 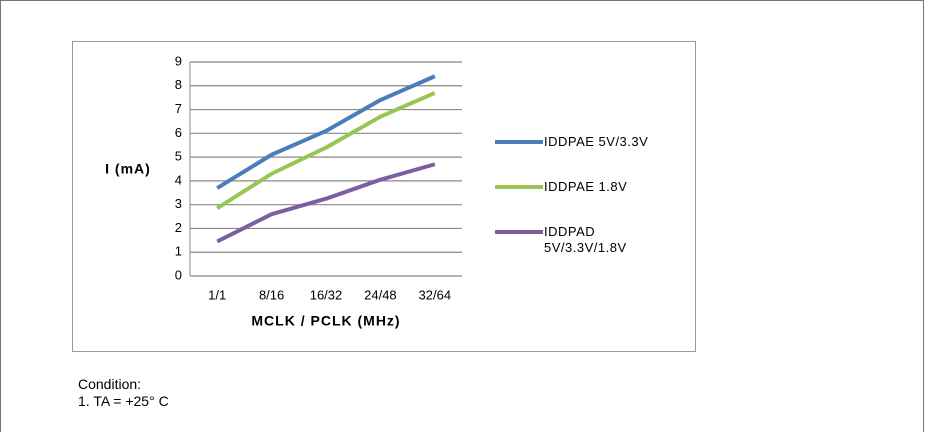 I want to click on y-tick-label: 5, so click(x=178, y=156).